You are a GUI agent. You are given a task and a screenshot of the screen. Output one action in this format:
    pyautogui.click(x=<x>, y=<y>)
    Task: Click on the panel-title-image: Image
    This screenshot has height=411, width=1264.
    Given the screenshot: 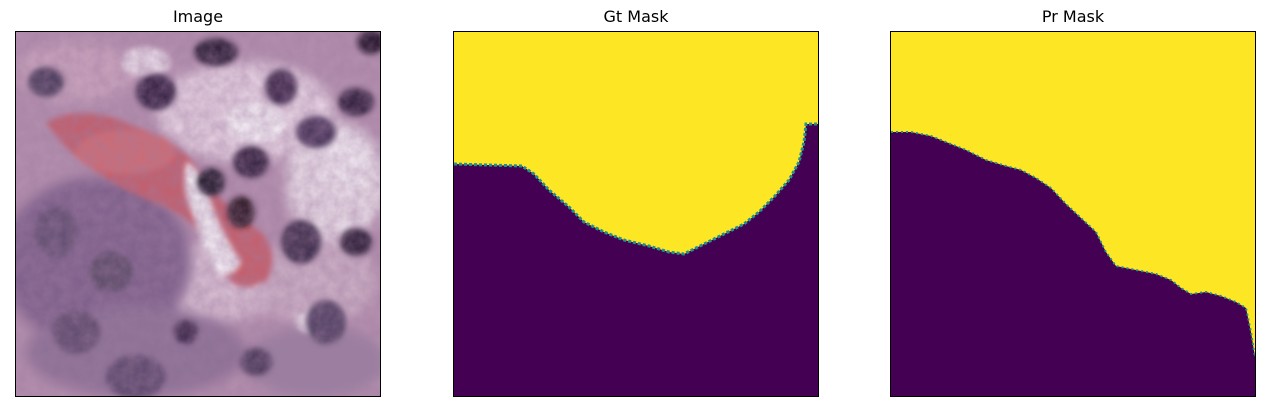 What is the action you would take?
    pyautogui.click(x=198, y=16)
    